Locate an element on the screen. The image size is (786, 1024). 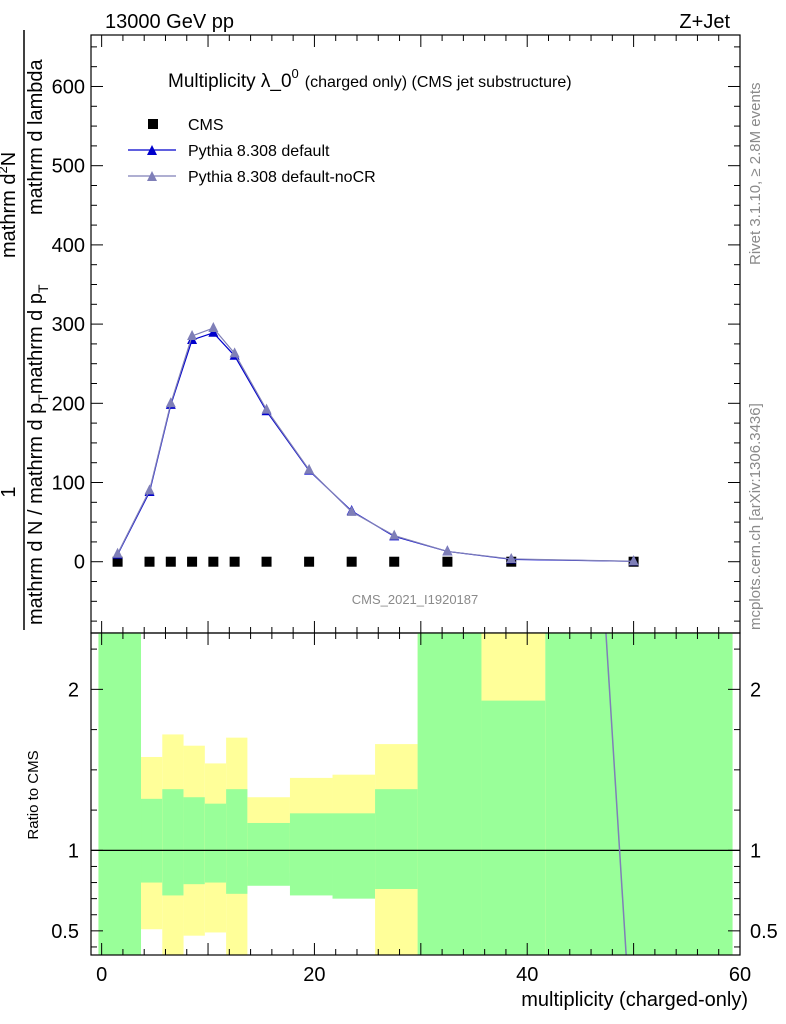
x-axis-label: multiplicity (charged-only) is located at coordinates (634, 1000).